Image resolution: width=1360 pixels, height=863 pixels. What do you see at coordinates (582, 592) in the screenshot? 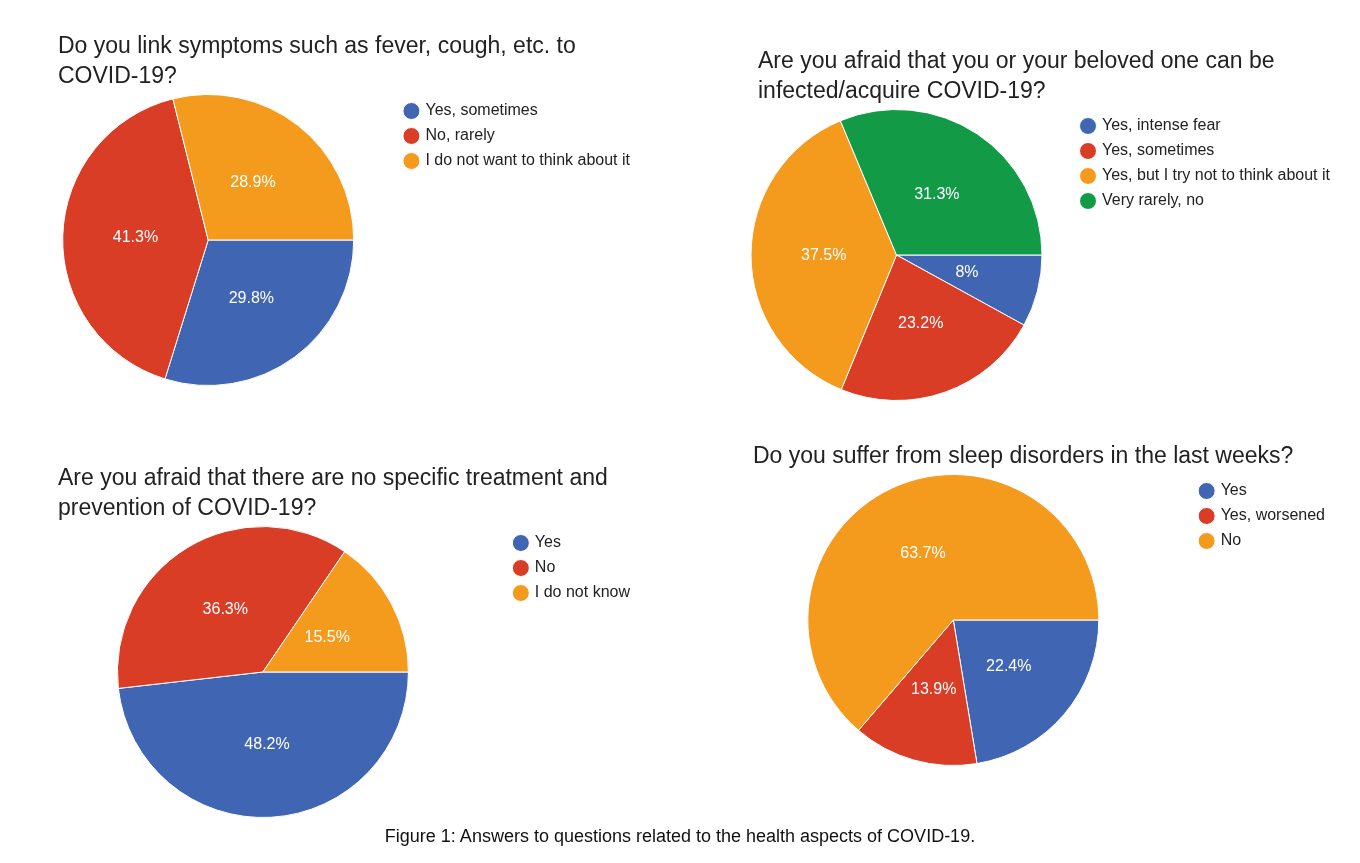
I see `legend-label: I do not know` at bounding box center [582, 592].